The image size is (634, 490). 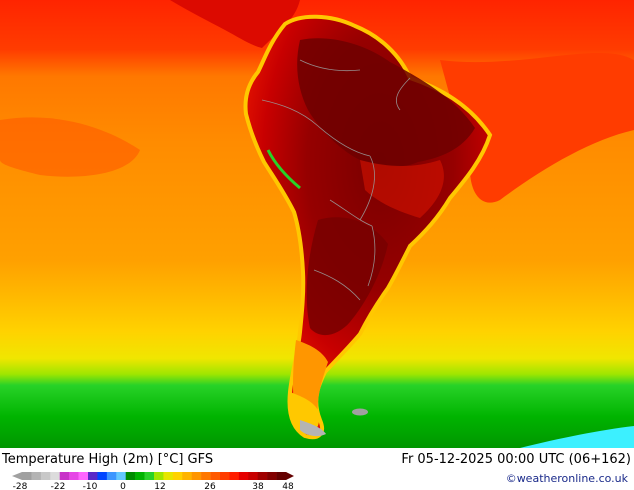 I want to click on tierra-del-fuego, so click(x=313, y=428).